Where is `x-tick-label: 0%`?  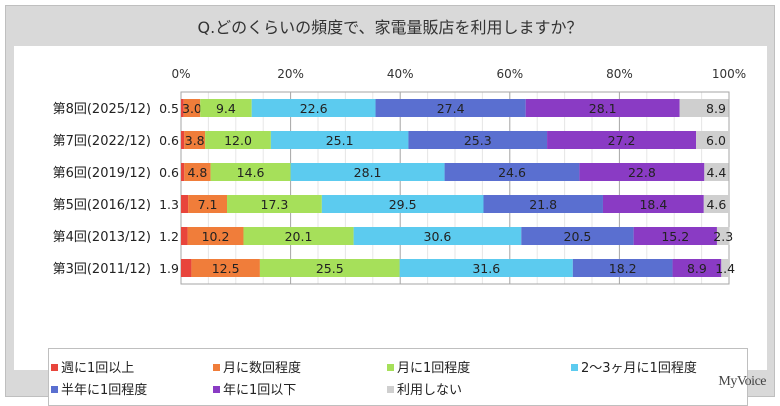 x-tick-label: 0% is located at coordinates (180, 74).